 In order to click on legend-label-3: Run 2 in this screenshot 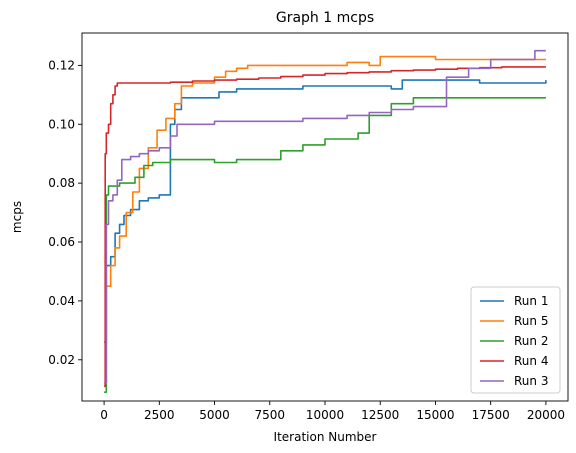, I will do `click(531, 341)`.